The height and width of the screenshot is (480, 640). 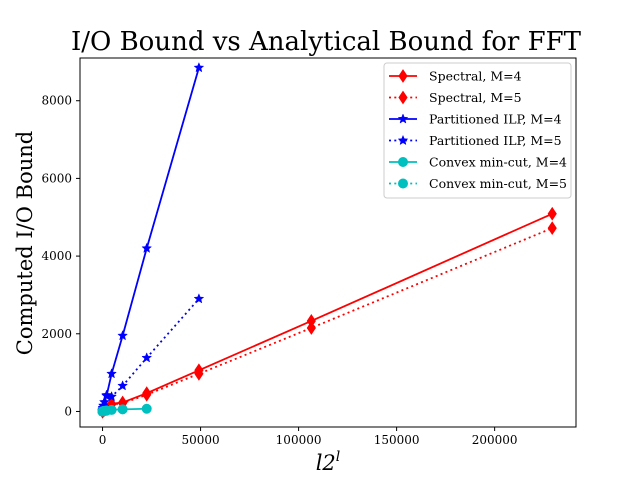 What do you see at coordinates (495, 119) in the screenshot?
I see `legend-label: Partitioned ILP, M=4` at bounding box center [495, 119].